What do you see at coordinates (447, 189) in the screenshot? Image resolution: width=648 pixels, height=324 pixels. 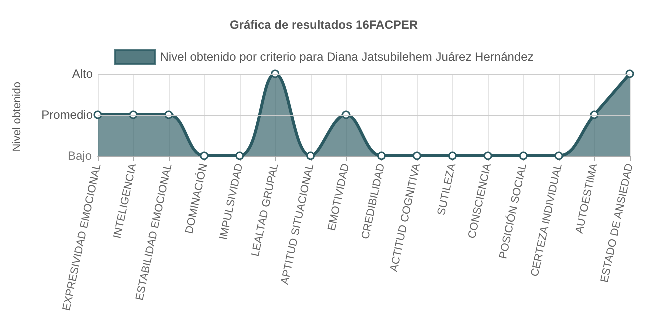 I see `x-tick-label: SUTILEZA` at bounding box center [447, 189].